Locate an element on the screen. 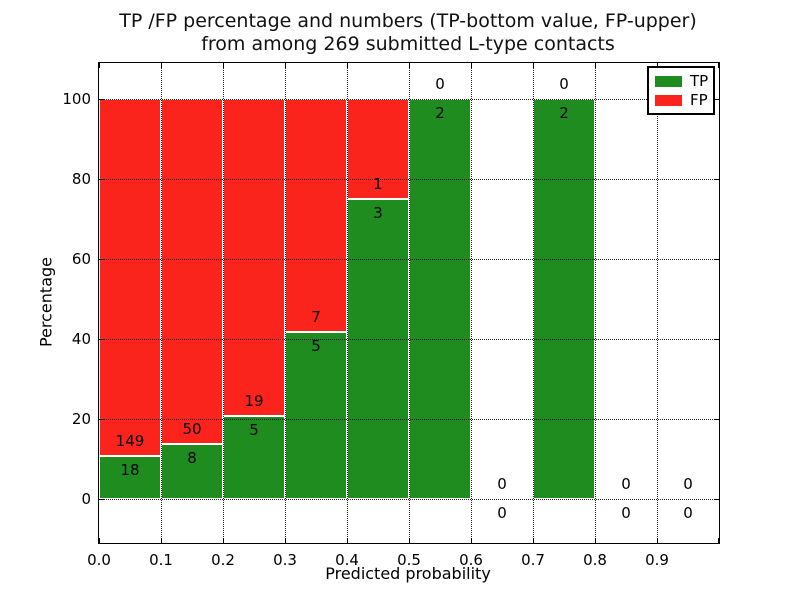 The width and height of the screenshot is (800, 600). fp-color-swatch is located at coordinates (668, 100).